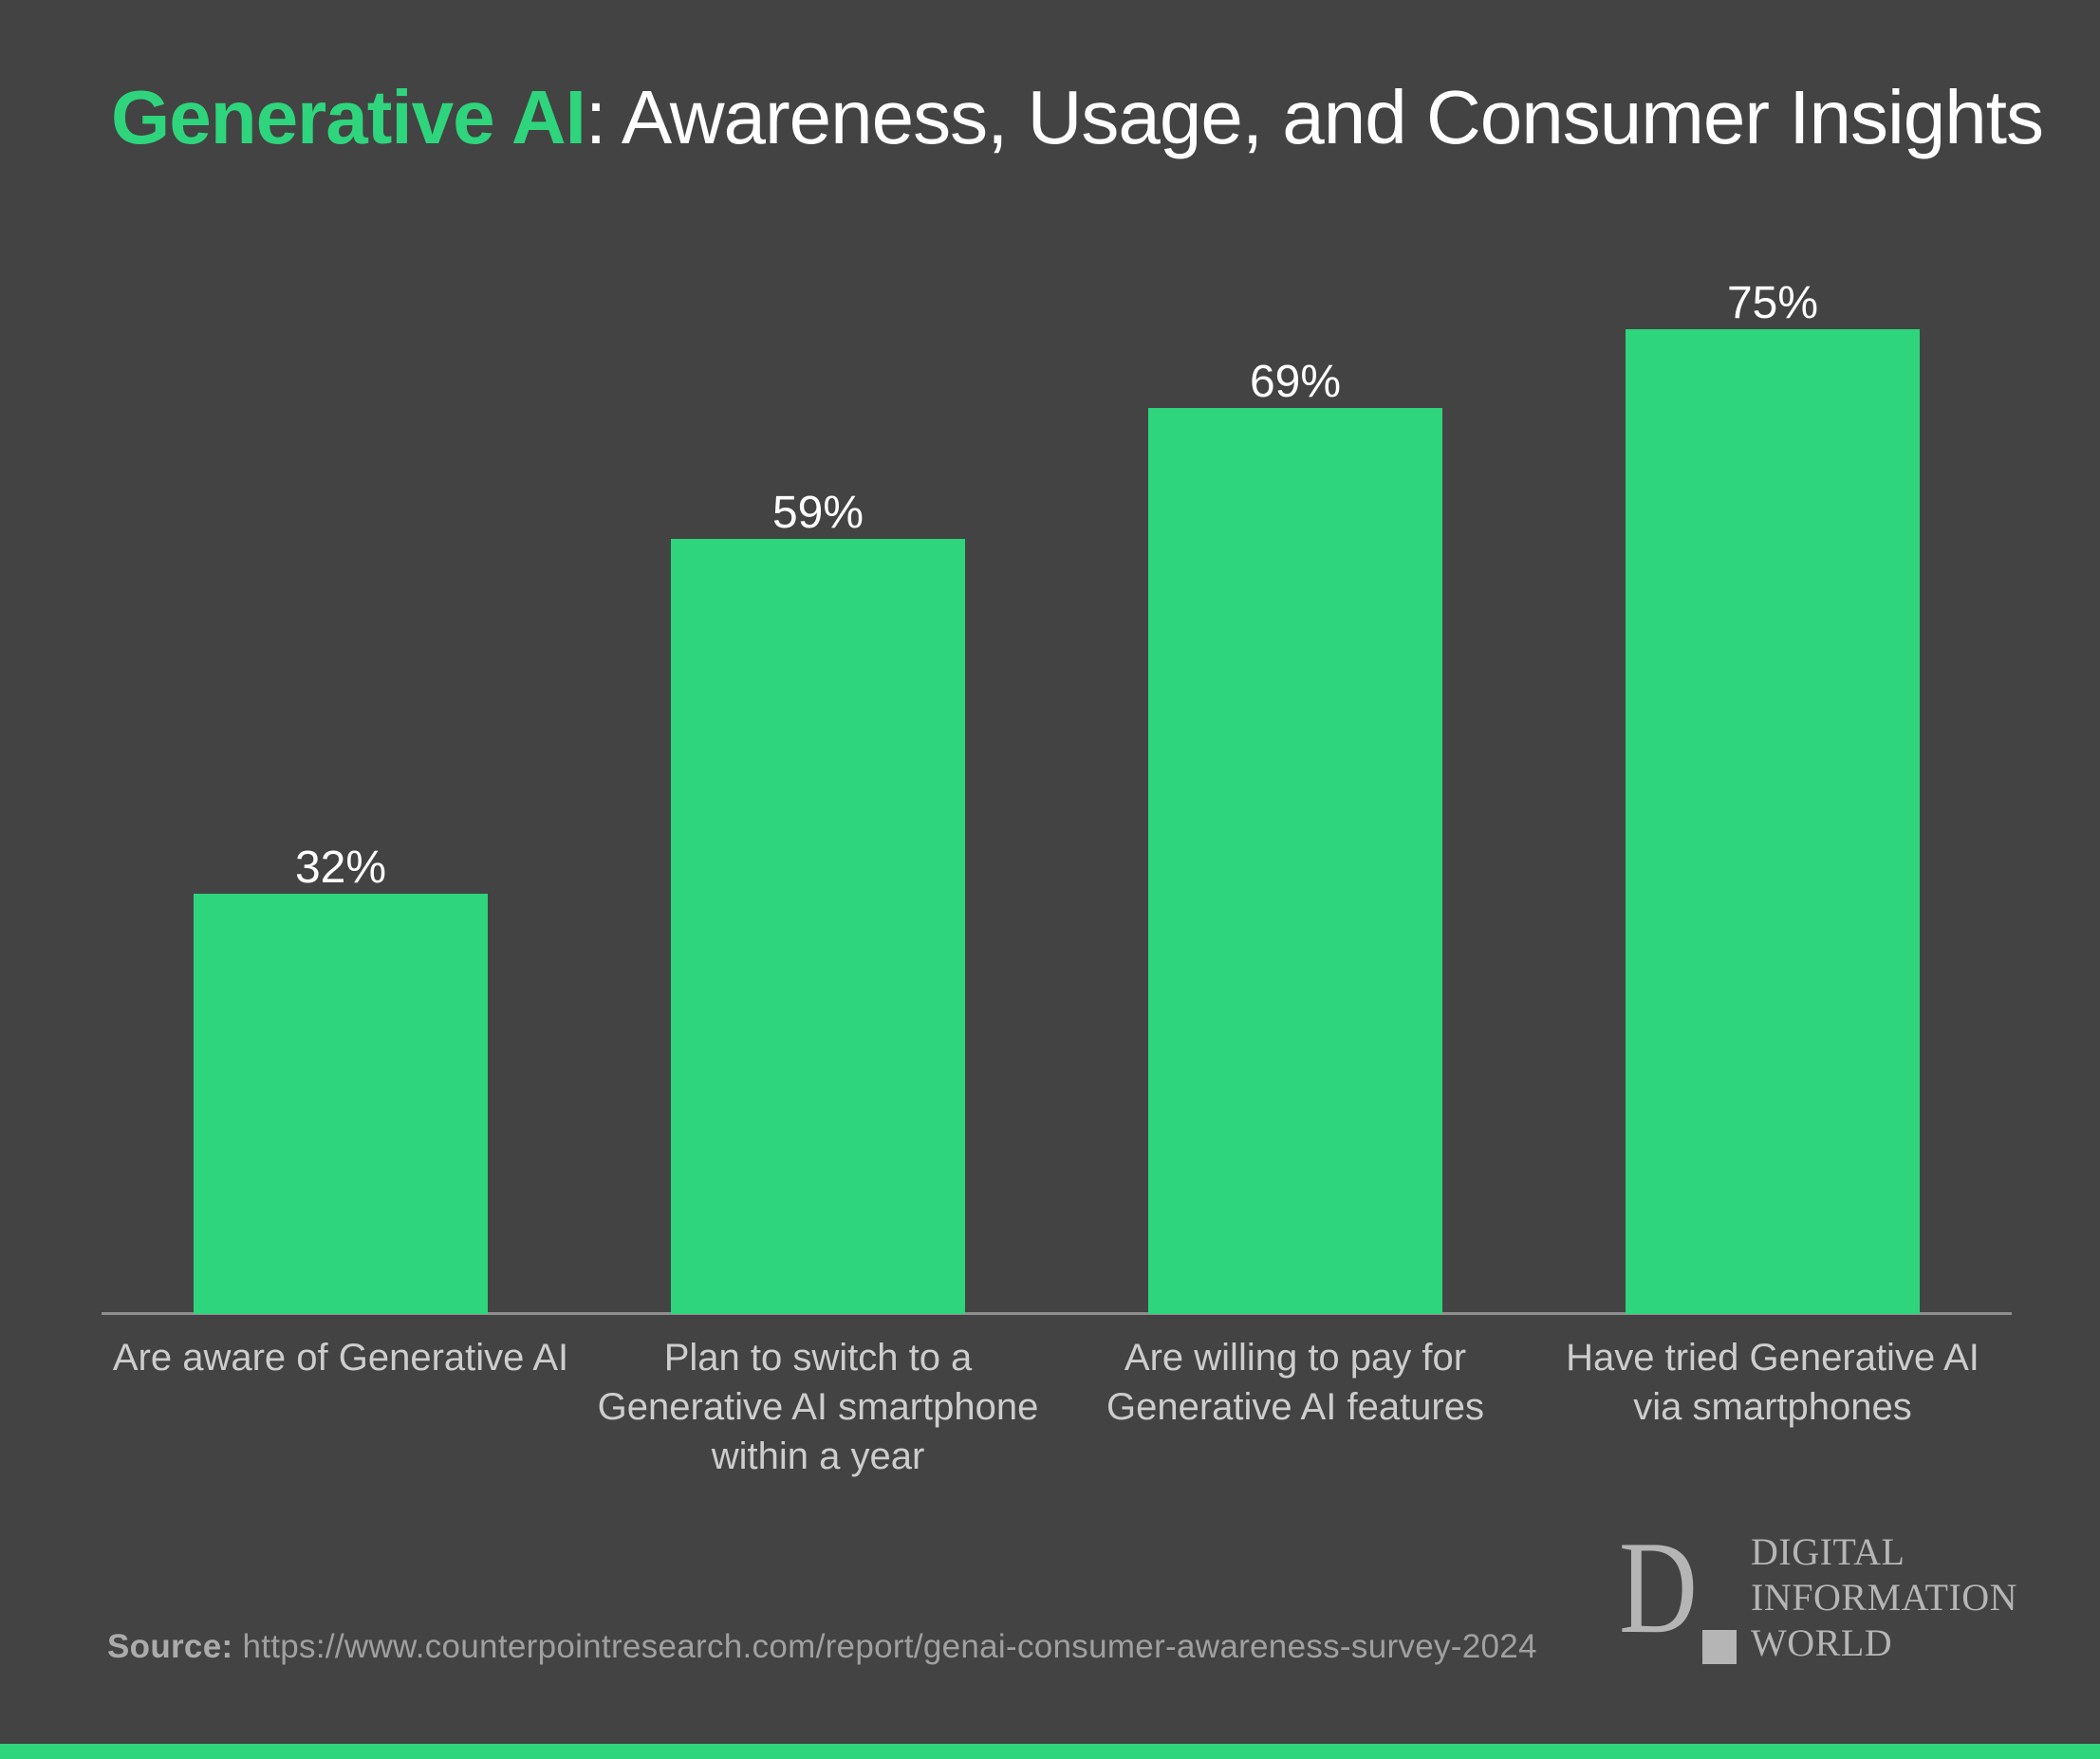  What do you see at coordinates (1658, 1587) in the screenshot?
I see `logo-d-monogram: D` at bounding box center [1658, 1587].